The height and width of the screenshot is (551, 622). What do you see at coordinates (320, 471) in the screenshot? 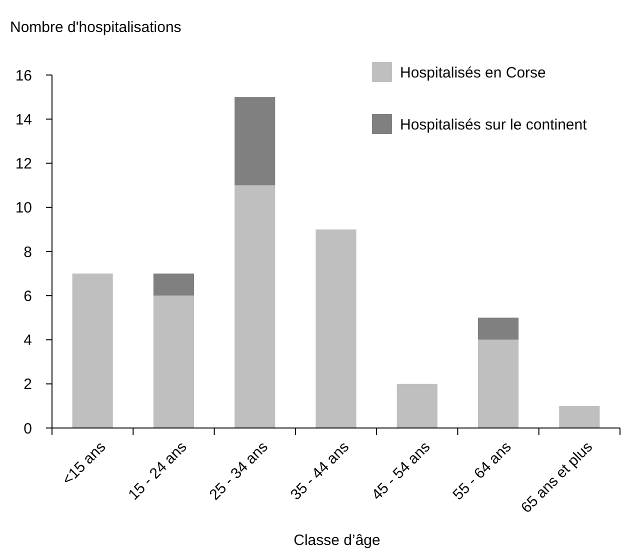
I see `x-tick-label: 35 - 44 ans` at bounding box center [320, 471].